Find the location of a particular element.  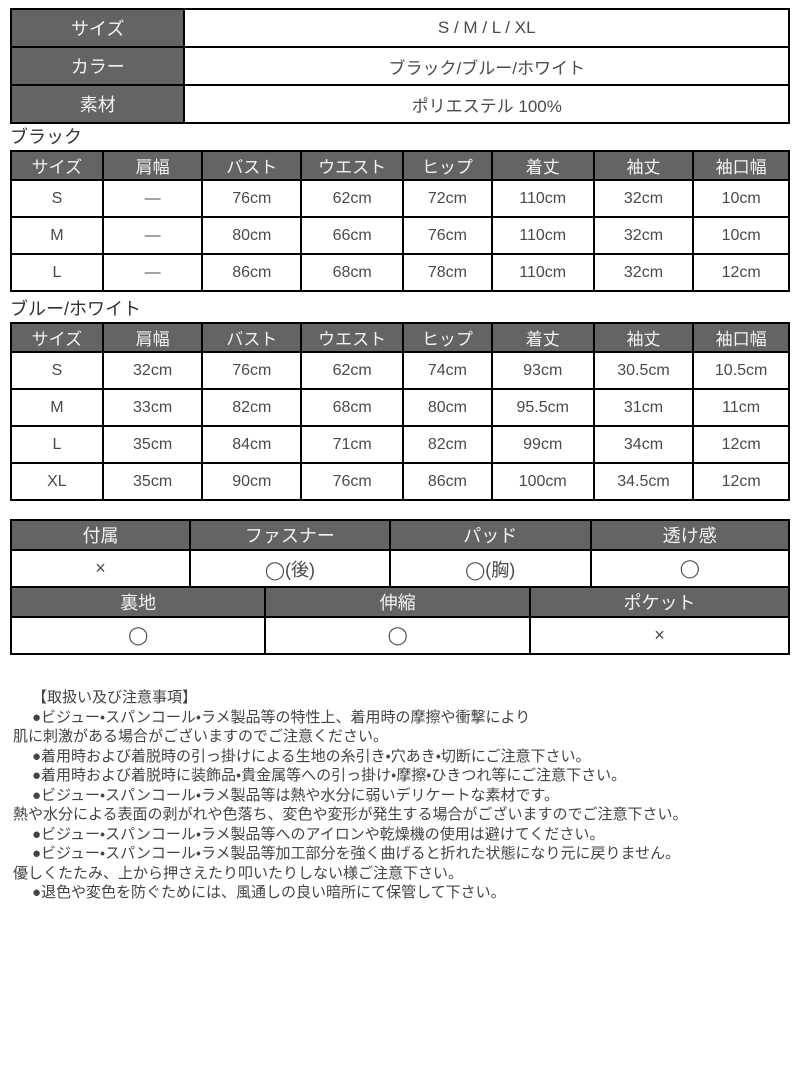

table-row: M 33cm 82cm 68cm 80cm 95.5cm 31cm 11cm is located at coordinates (400, 407).